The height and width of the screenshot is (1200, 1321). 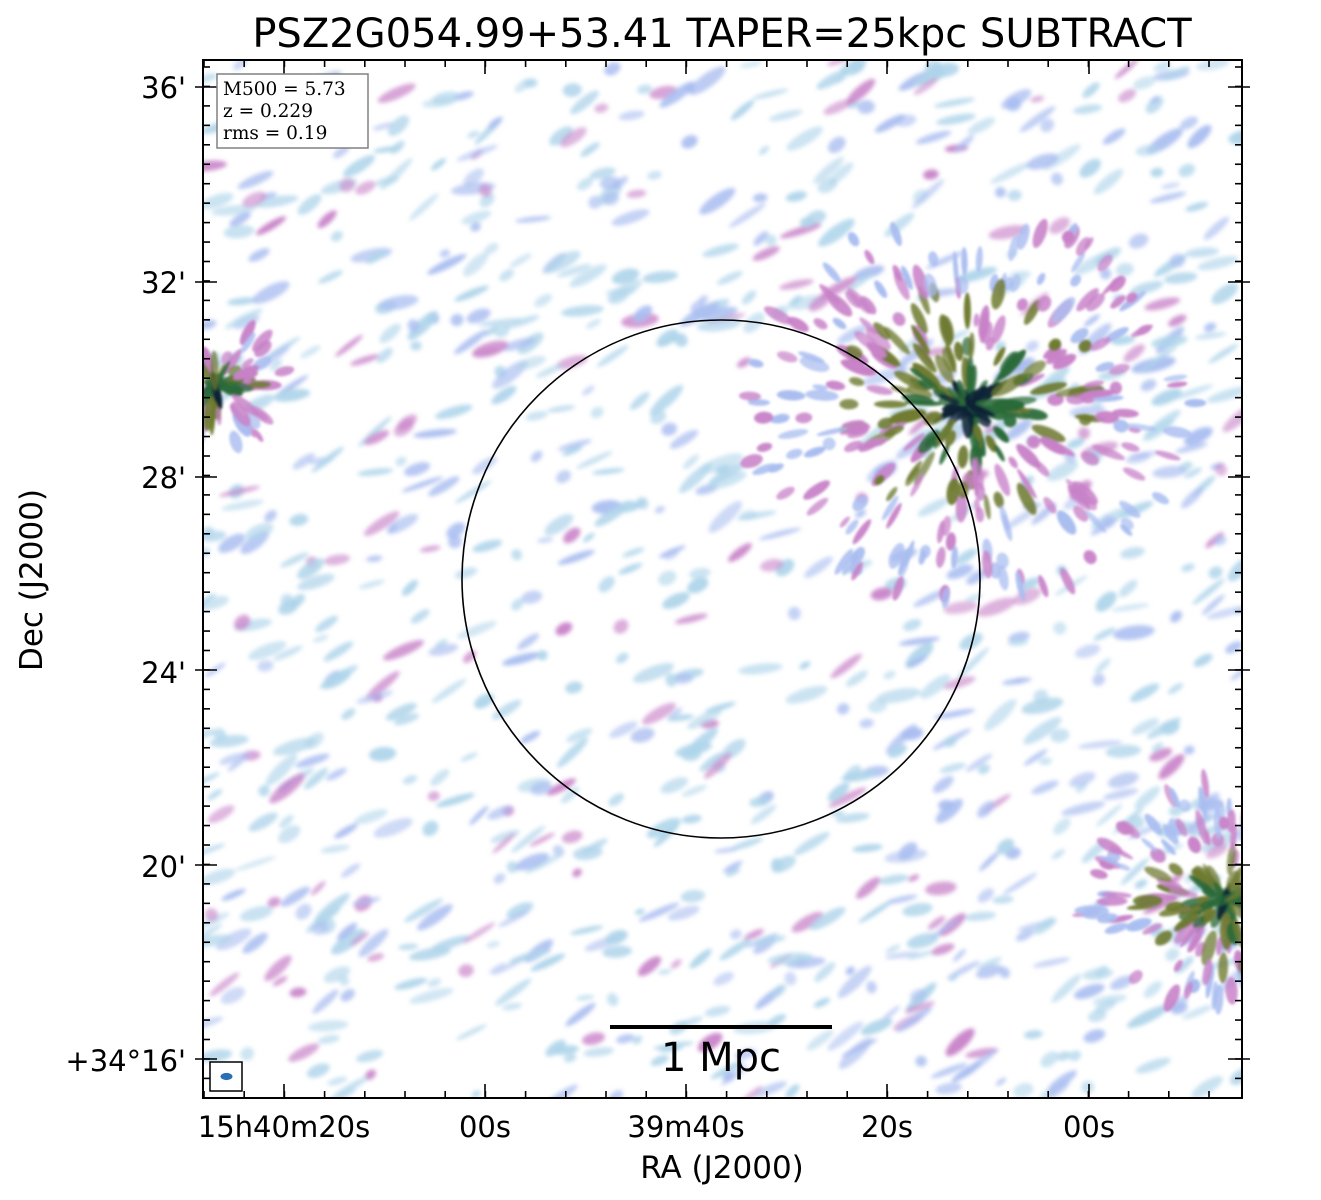 What do you see at coordinates (32, 580) in the screenshot?
I see `y-axis-label: Dec (J2000)` at bounding box center [32, 580].